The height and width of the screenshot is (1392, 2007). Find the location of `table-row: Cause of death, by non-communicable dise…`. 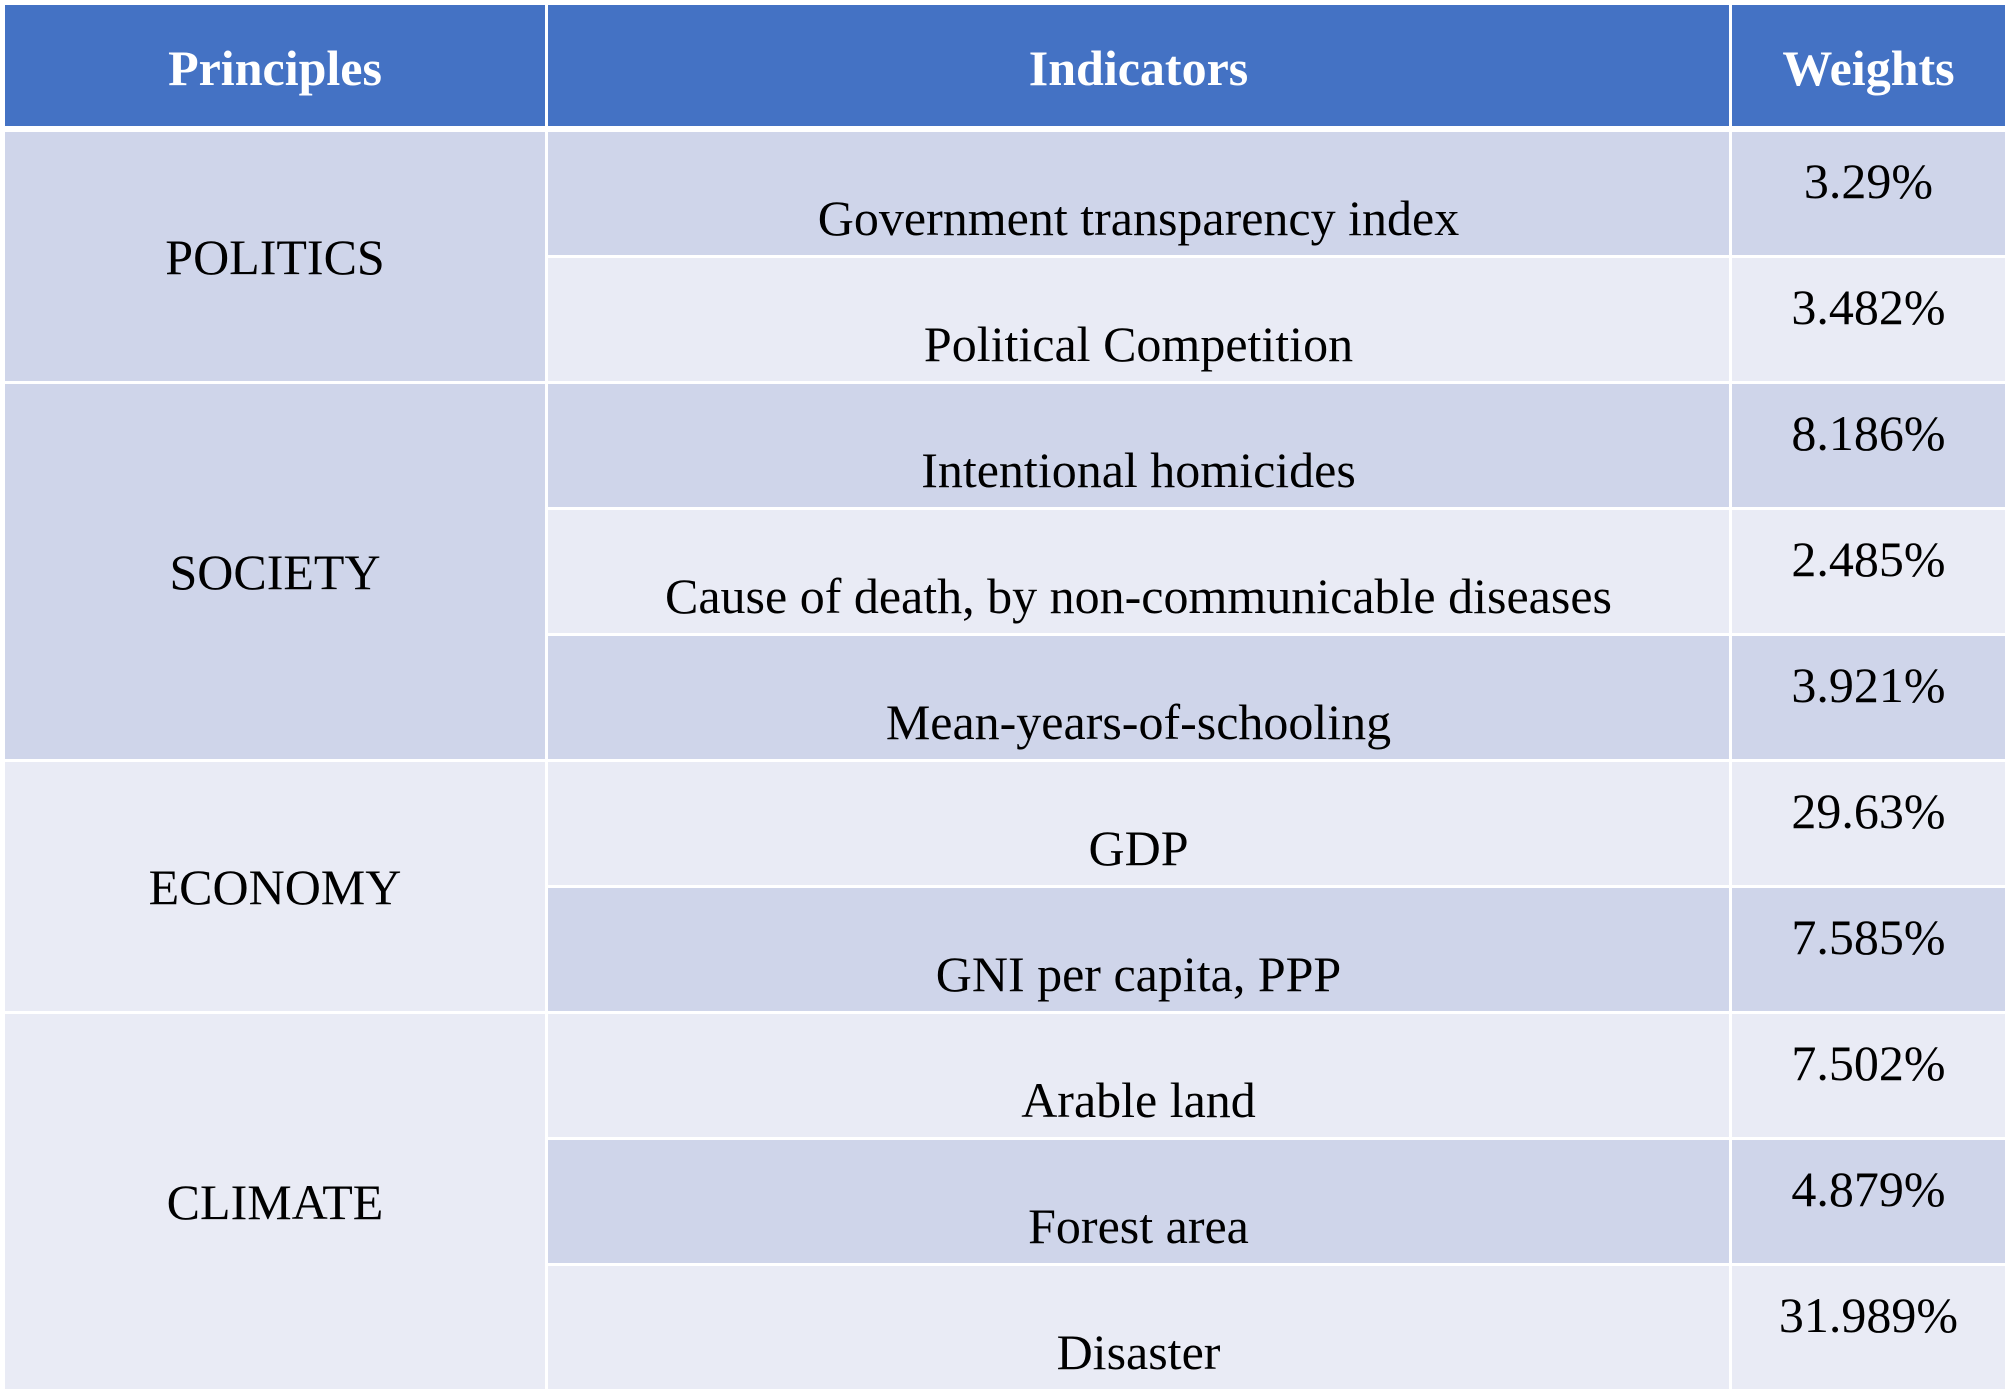

table-row: Cause of death, by non-communicable dise… is located at coordinates (1005, 571).